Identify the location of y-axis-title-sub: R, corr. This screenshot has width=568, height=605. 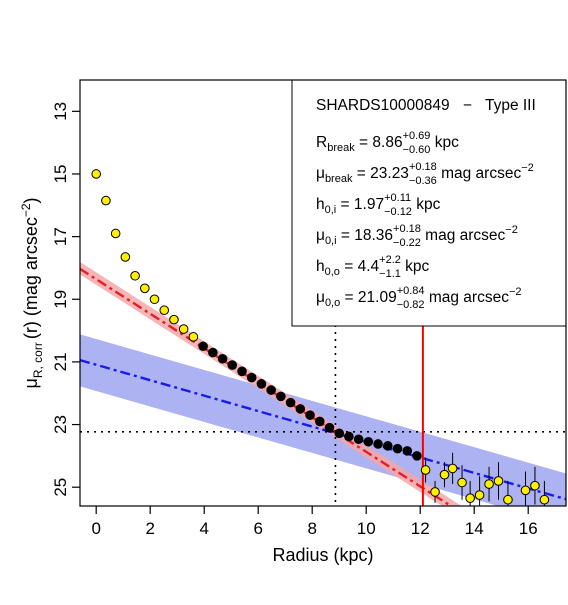
(38, 360).